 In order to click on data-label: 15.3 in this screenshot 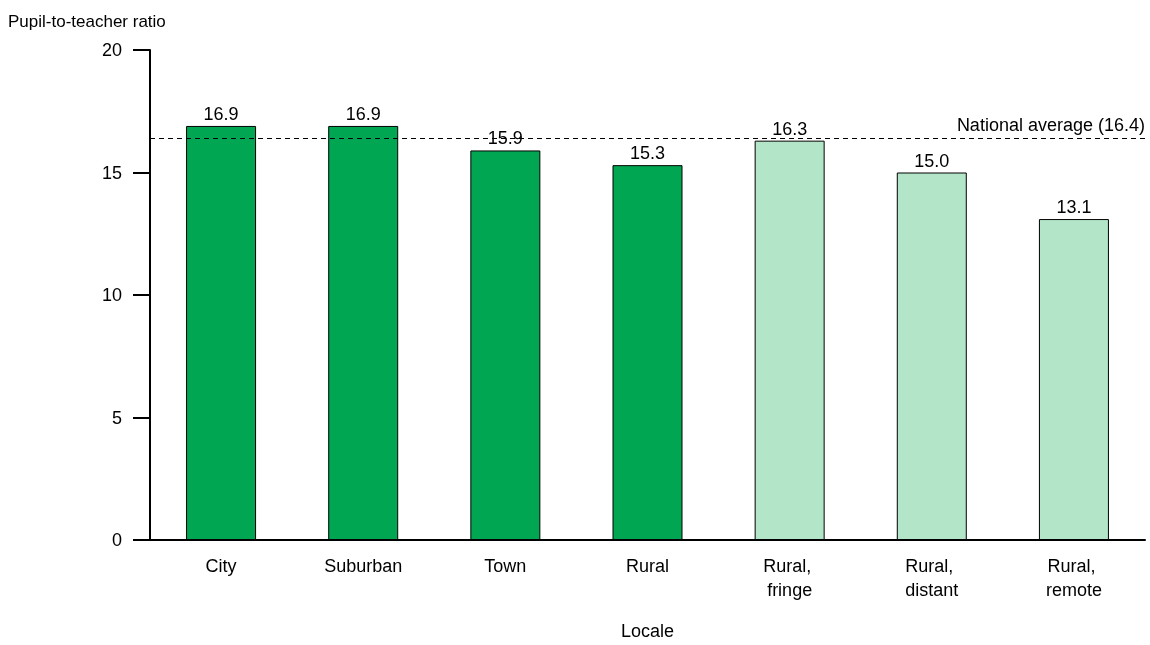, I will do `click(647, 153)`.